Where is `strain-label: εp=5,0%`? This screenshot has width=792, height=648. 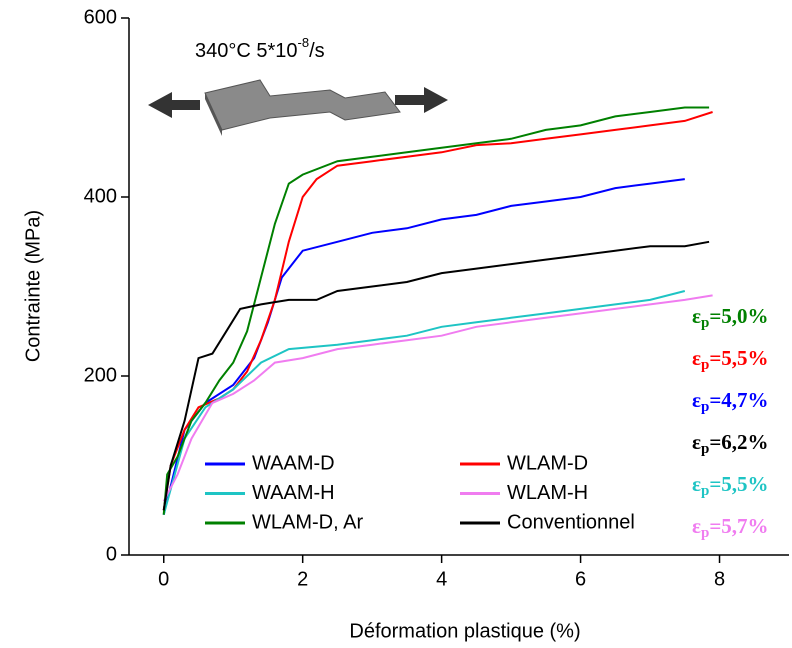 strain-label: εp=5,0% is located at coordinates (730, 318).